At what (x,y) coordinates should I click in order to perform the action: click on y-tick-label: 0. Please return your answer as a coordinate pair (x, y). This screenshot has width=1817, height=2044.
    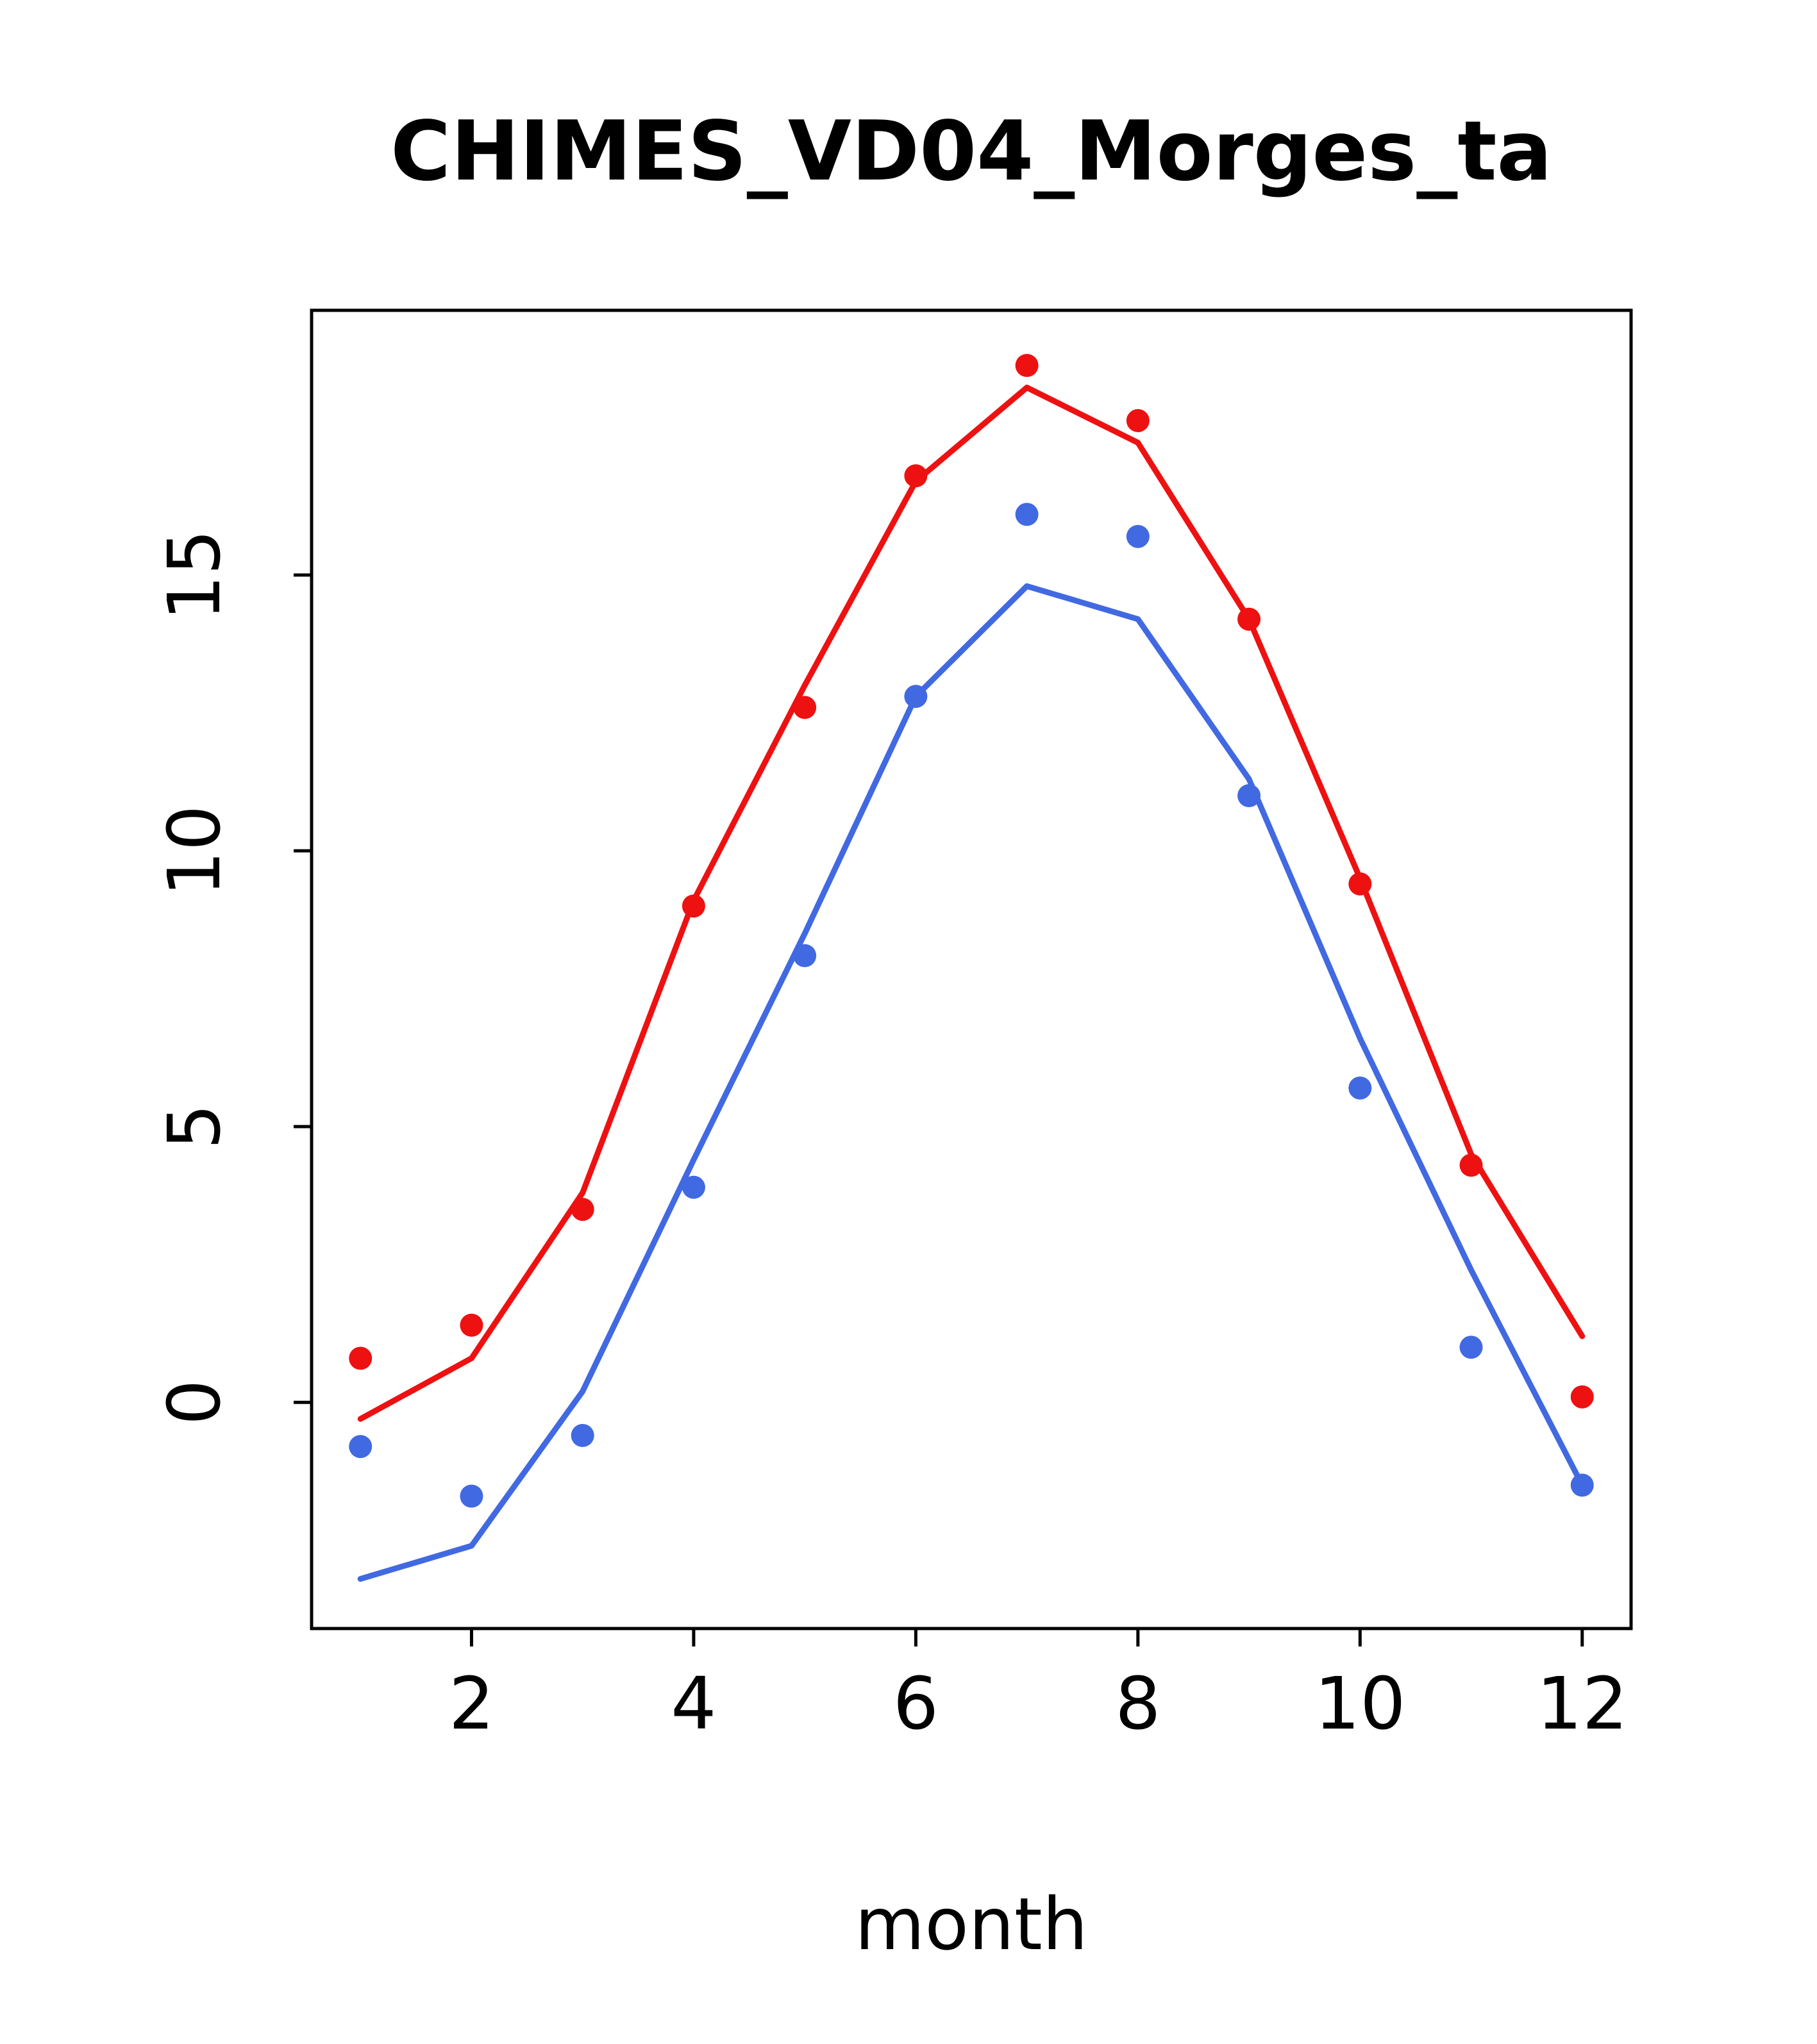
    Looking at the image, I should click on (195, 1402).